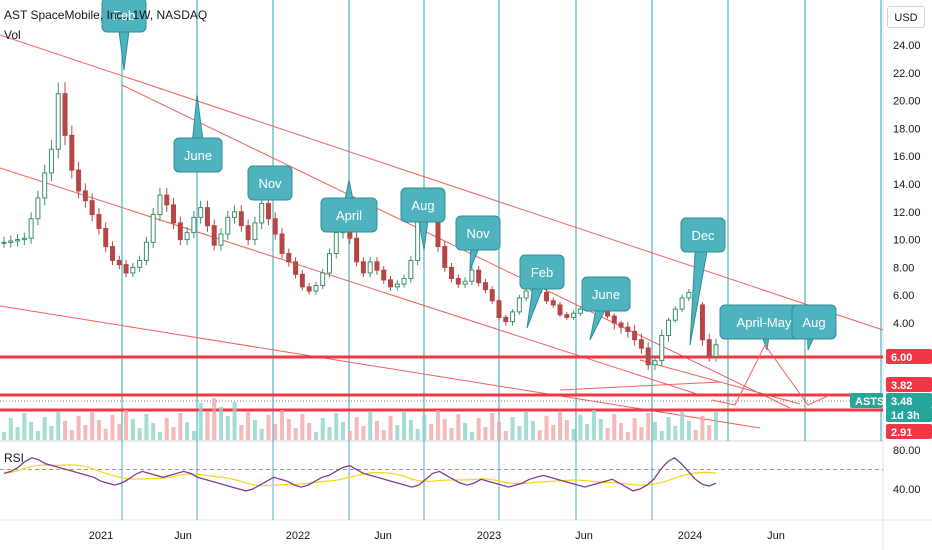 The width and height of the screenshot is (932, 550). I want to click on price-badge: 2.91, so click(909, 431).